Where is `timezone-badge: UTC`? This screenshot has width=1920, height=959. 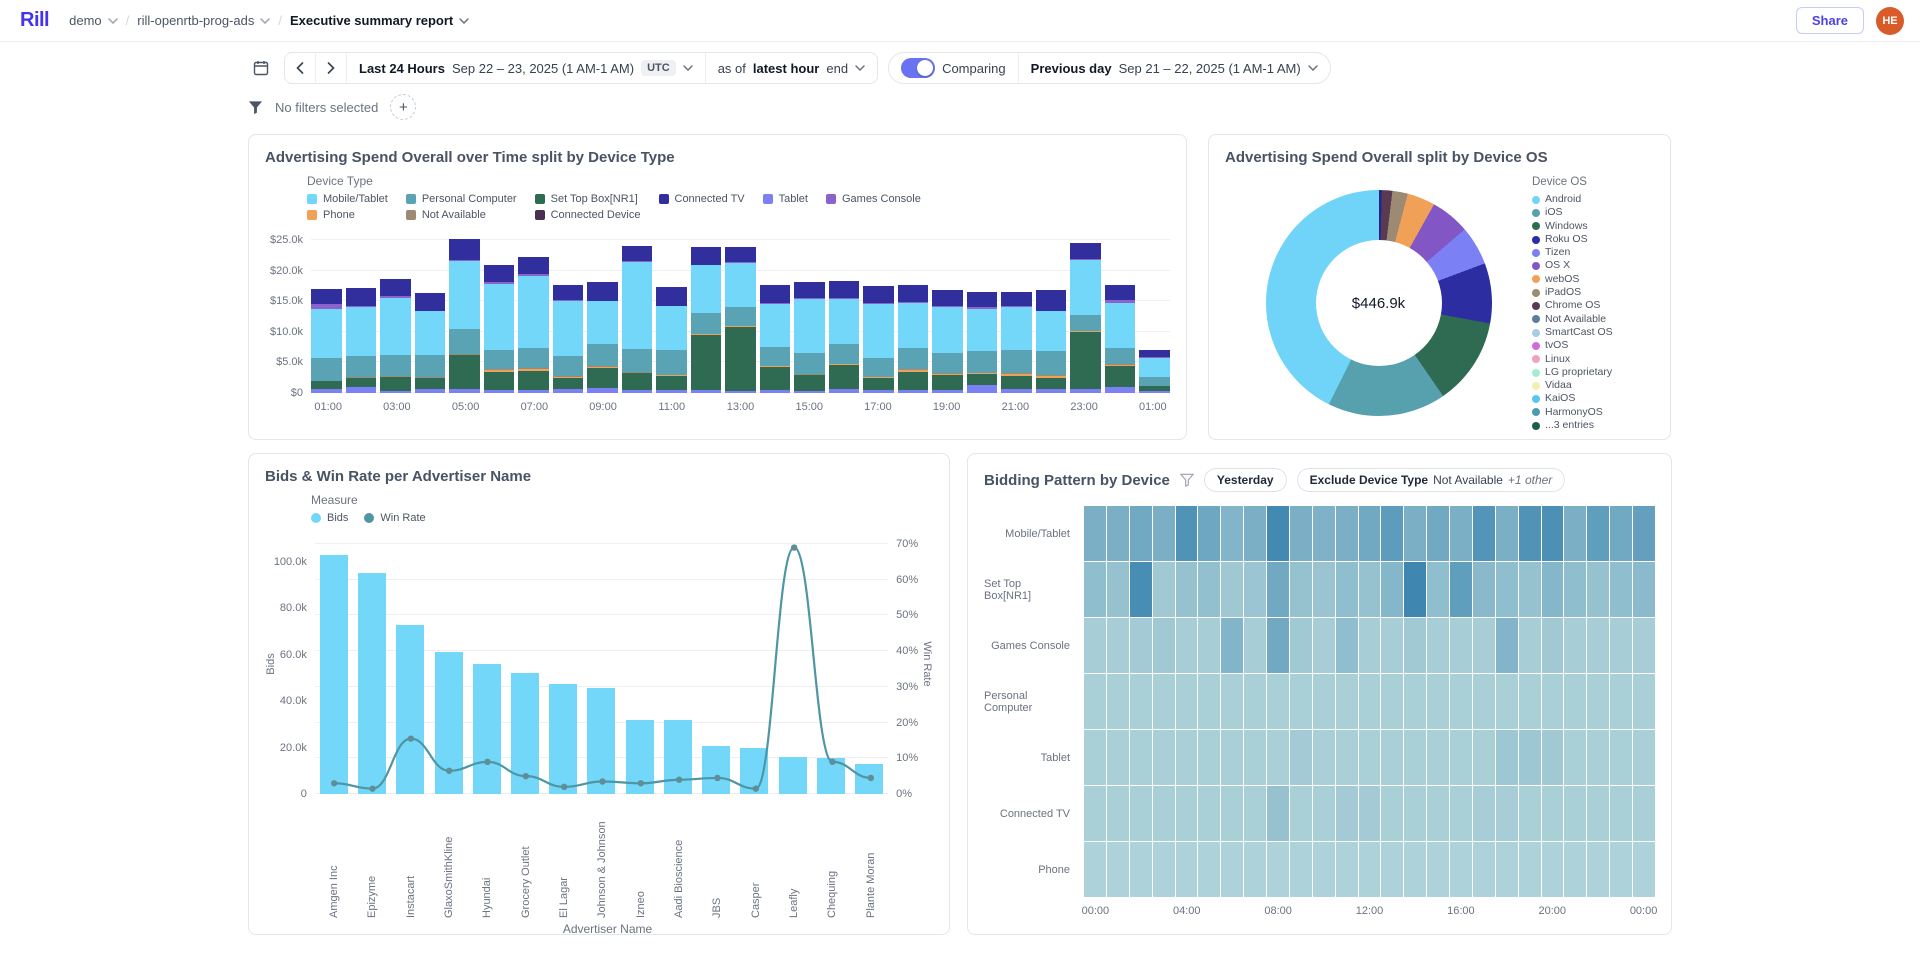
timezone-badge: UTC is located at coordinates (658, 68).